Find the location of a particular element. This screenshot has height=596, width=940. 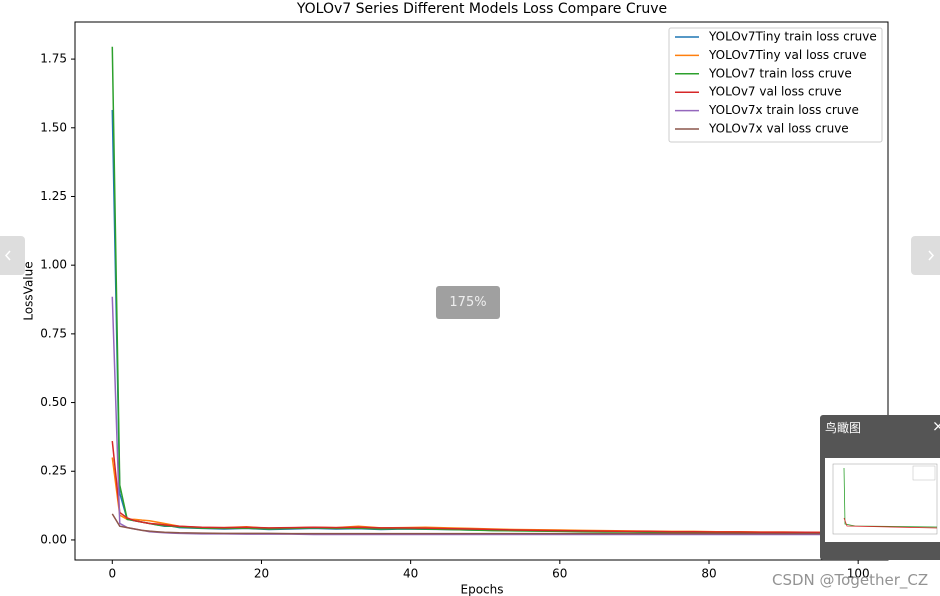

legend-label: YOLOv7 train loss cruve is located at coordinates (780, 73).